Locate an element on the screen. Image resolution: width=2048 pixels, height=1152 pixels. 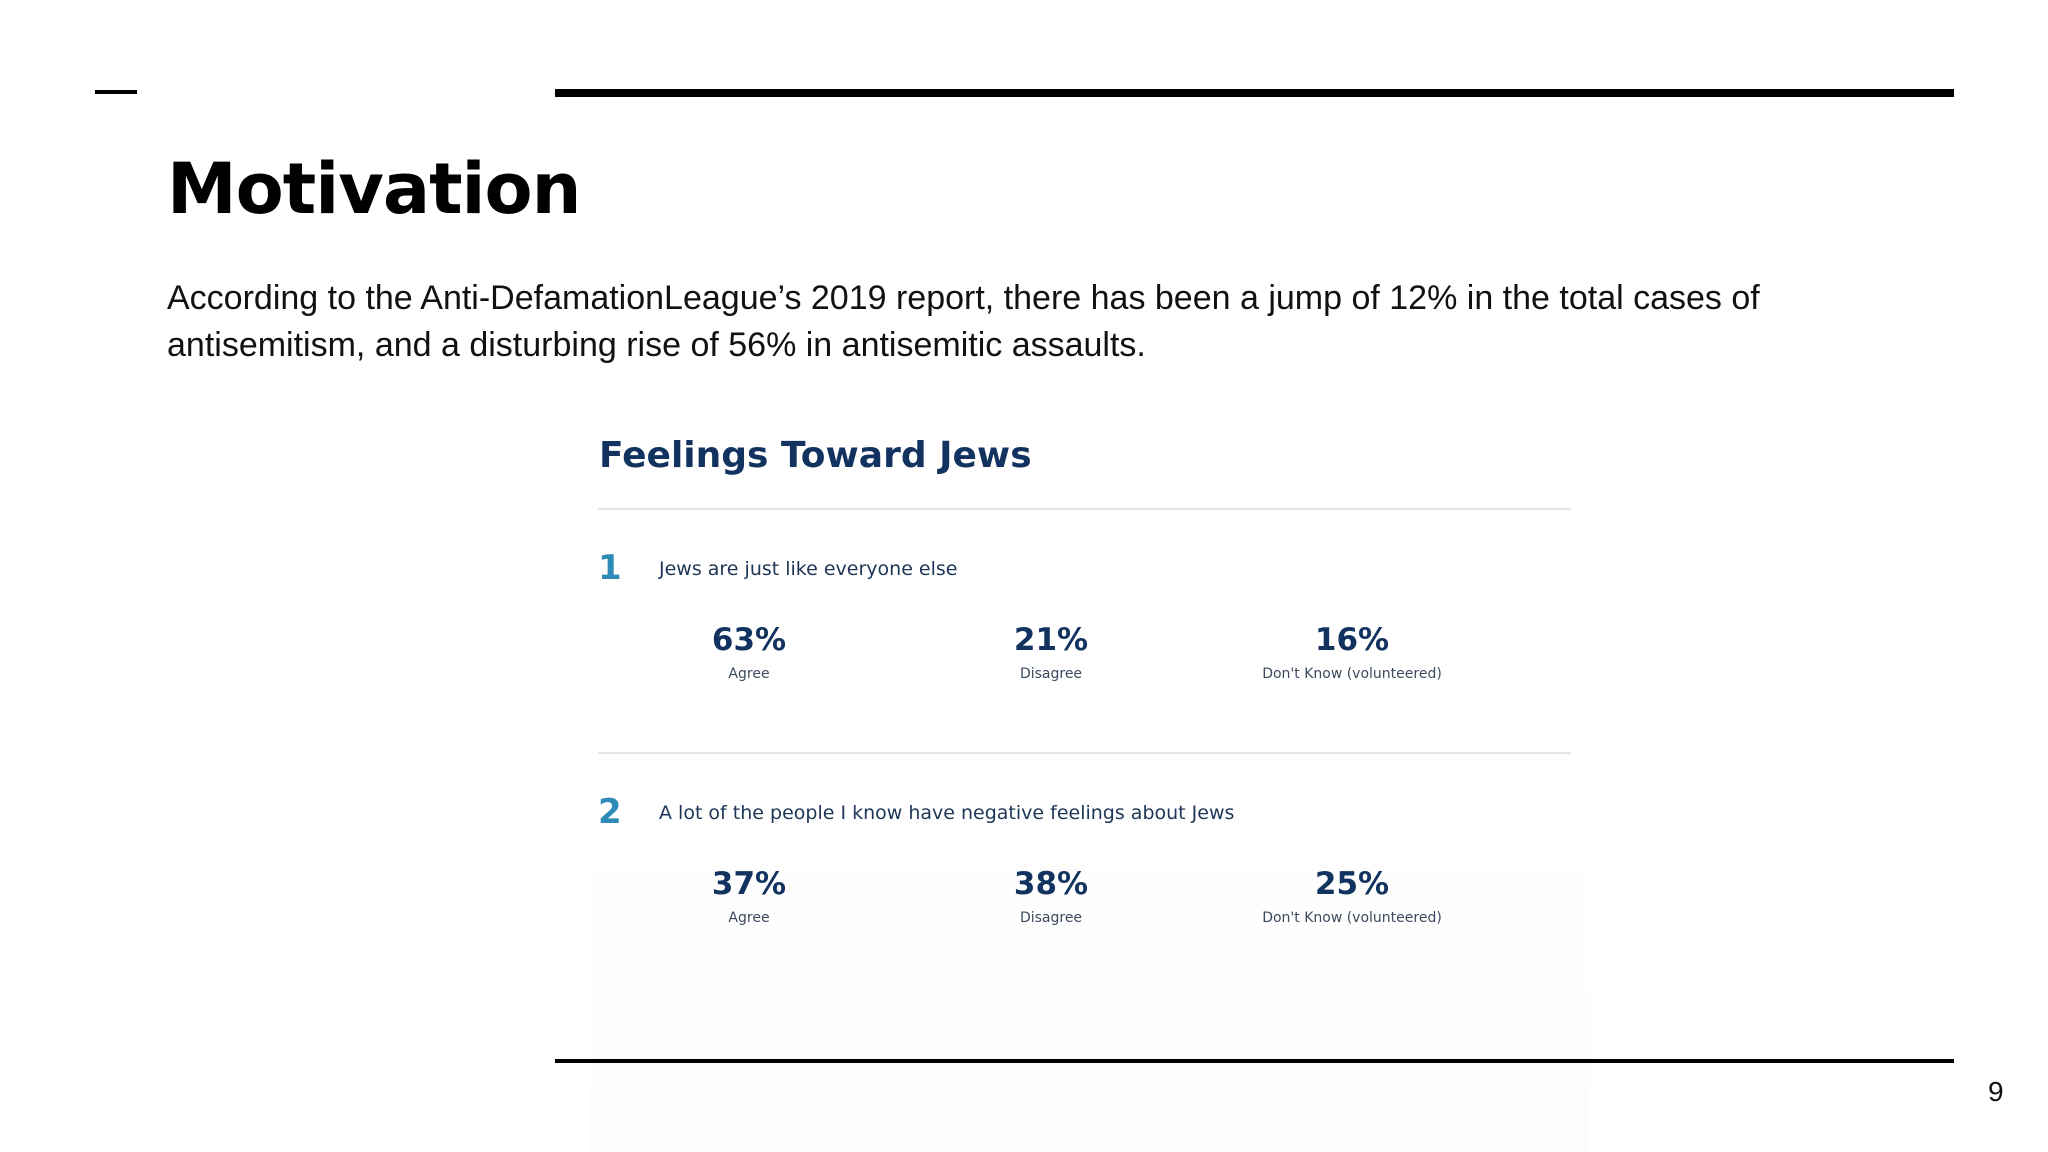
slide-title: Motivation is located at coordinates (374, 189).